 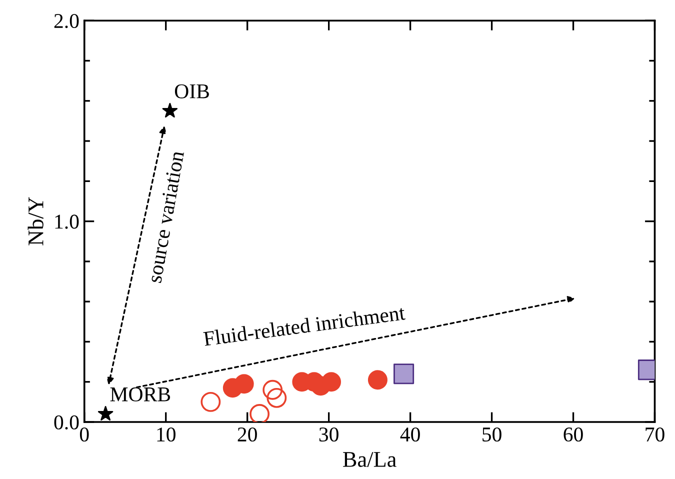 What do you see at coordinates (655, 434) in the screenshot?
I see `x-tick-label: 70` at bounding box center [655, 434].